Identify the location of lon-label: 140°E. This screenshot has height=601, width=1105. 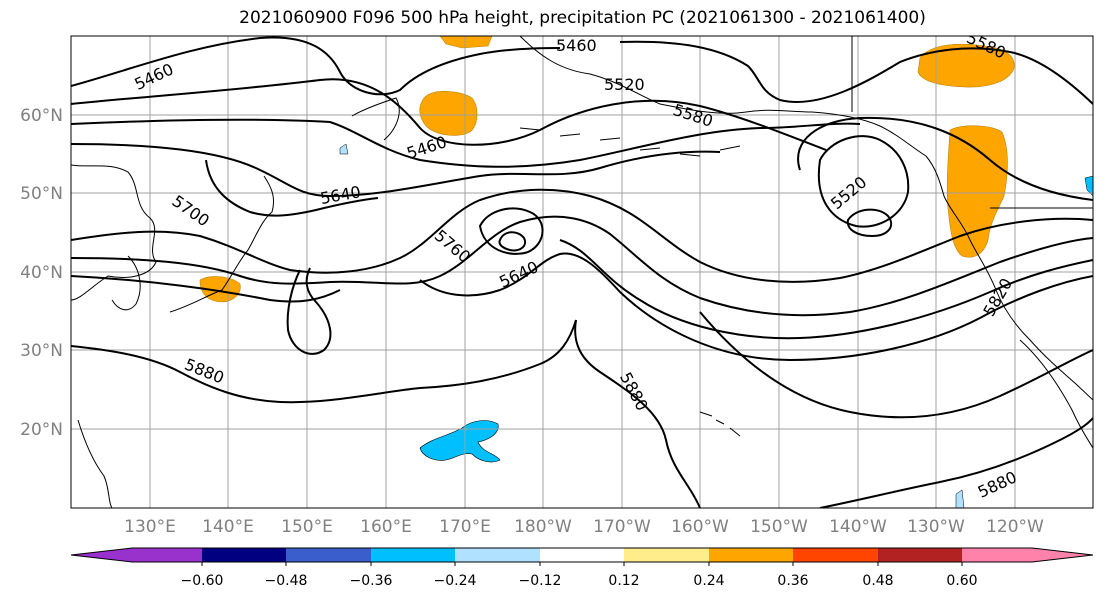
(228, 527).